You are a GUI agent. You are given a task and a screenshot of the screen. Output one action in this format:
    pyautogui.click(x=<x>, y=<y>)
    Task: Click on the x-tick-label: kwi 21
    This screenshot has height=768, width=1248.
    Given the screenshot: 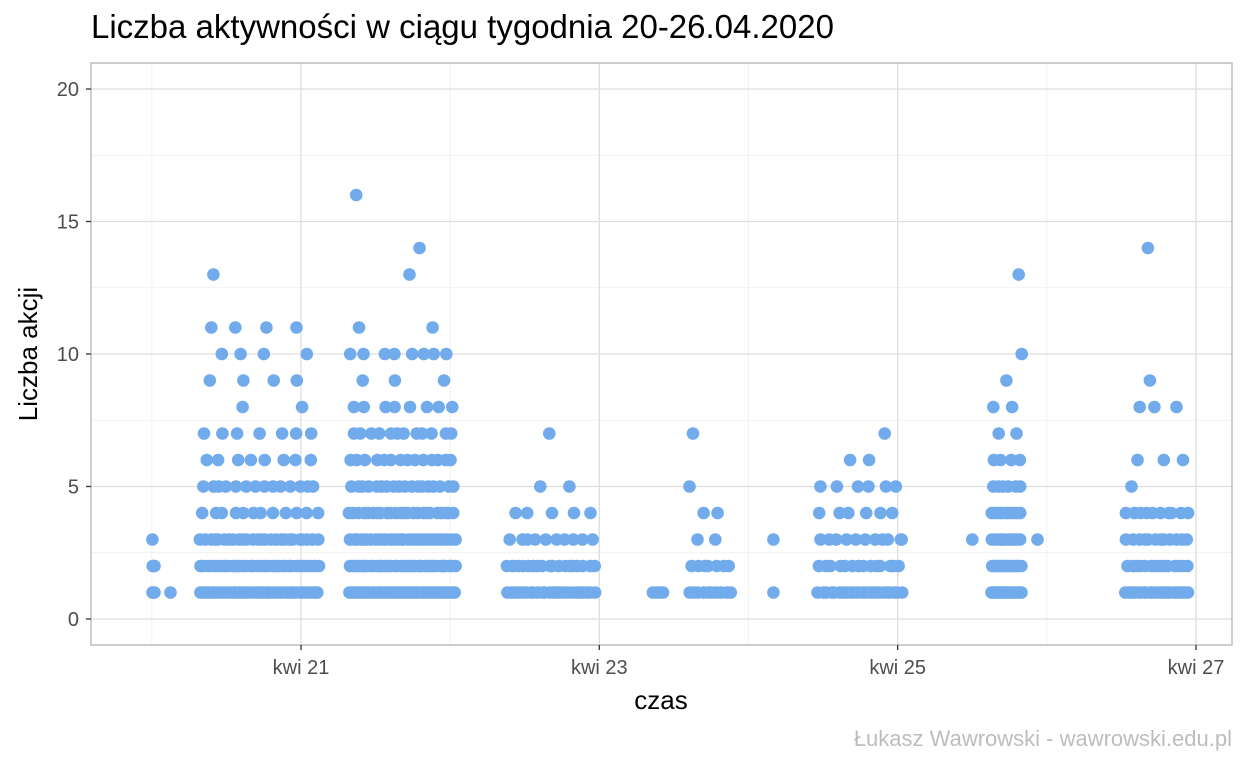 What is the action you would take?
    pyautogui.click(x=301, y=668)
    